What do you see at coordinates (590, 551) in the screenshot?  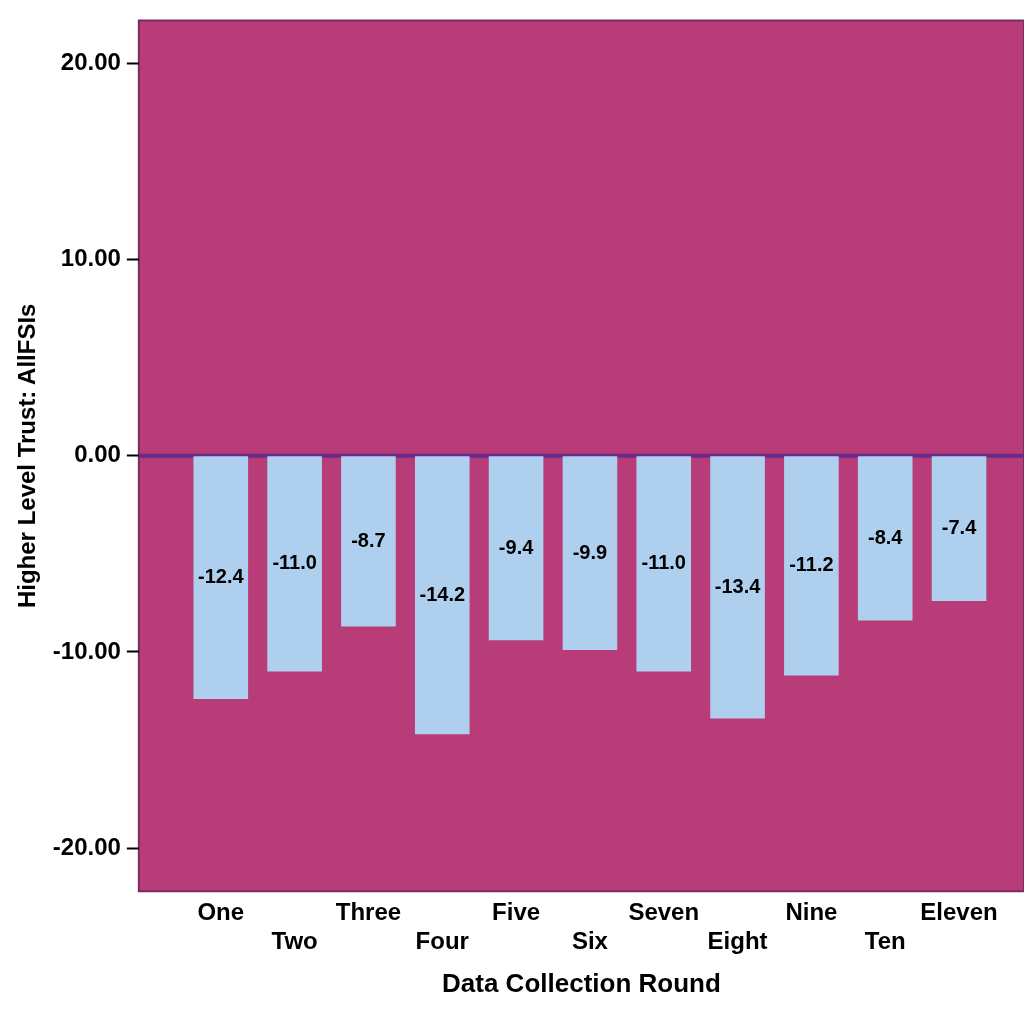 I see `data-label: -9.9` at bounding box center [590, 551].